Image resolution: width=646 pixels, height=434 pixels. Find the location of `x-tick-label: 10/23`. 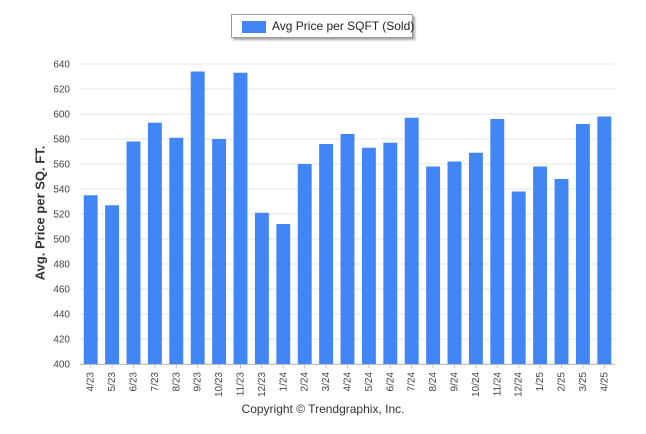

x-tick-label: 10/23 is located at coordinates (219, 384).